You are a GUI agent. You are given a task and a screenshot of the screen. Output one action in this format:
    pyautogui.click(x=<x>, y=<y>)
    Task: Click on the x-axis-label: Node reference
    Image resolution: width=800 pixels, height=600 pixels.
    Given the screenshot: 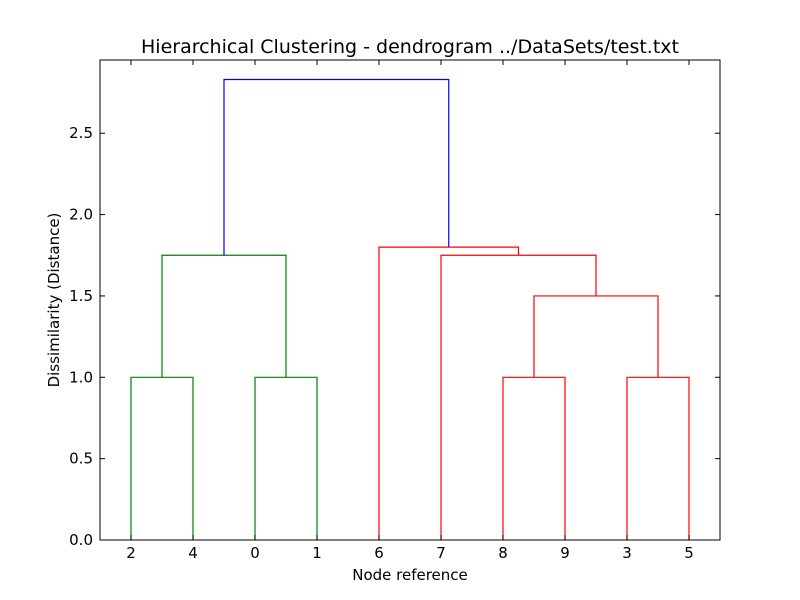 What is the action you would take?
    pyautogui.click(x=410, y=575)
    